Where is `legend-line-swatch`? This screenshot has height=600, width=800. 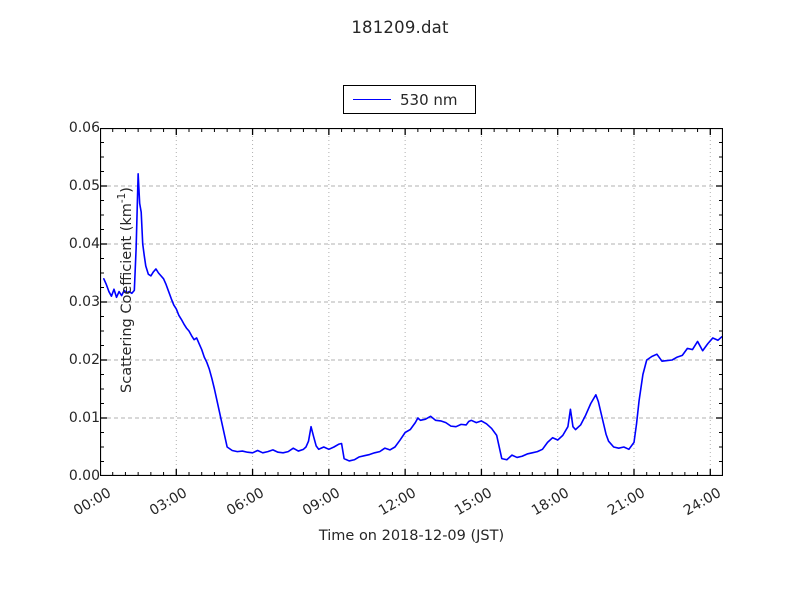
legend-line-swatch is located at coordinates (372, 99).